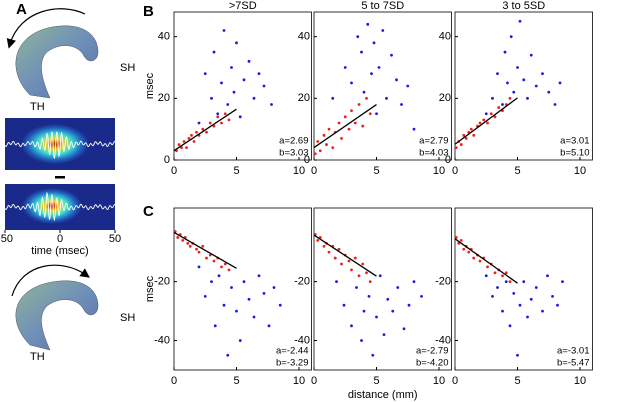  What do you see at coordinates (433, 141) in the screenshot?
I see `fit-annotation: a=2.79` at bounding box center [433, 141].